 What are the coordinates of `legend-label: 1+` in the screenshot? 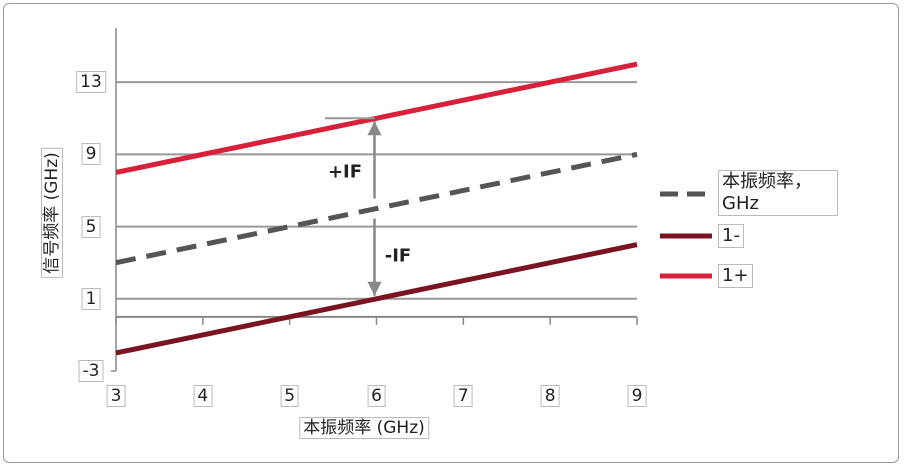 It's located at (735, 276).